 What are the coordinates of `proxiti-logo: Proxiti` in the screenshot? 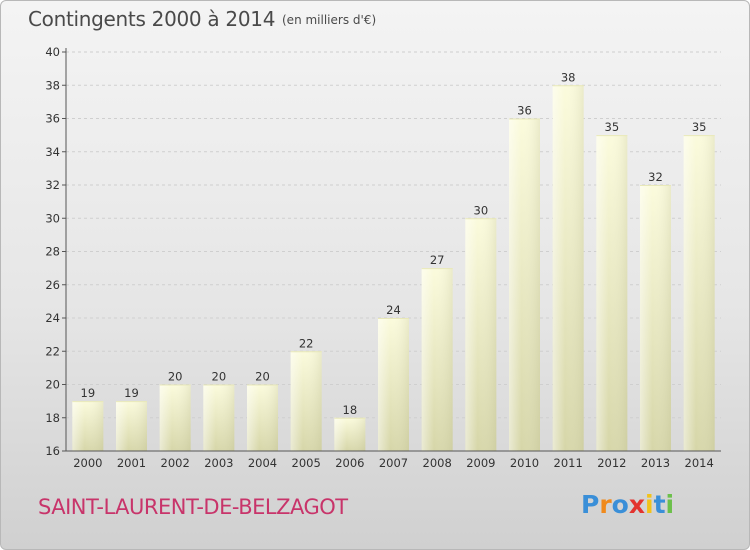 It's located at (627, 504).